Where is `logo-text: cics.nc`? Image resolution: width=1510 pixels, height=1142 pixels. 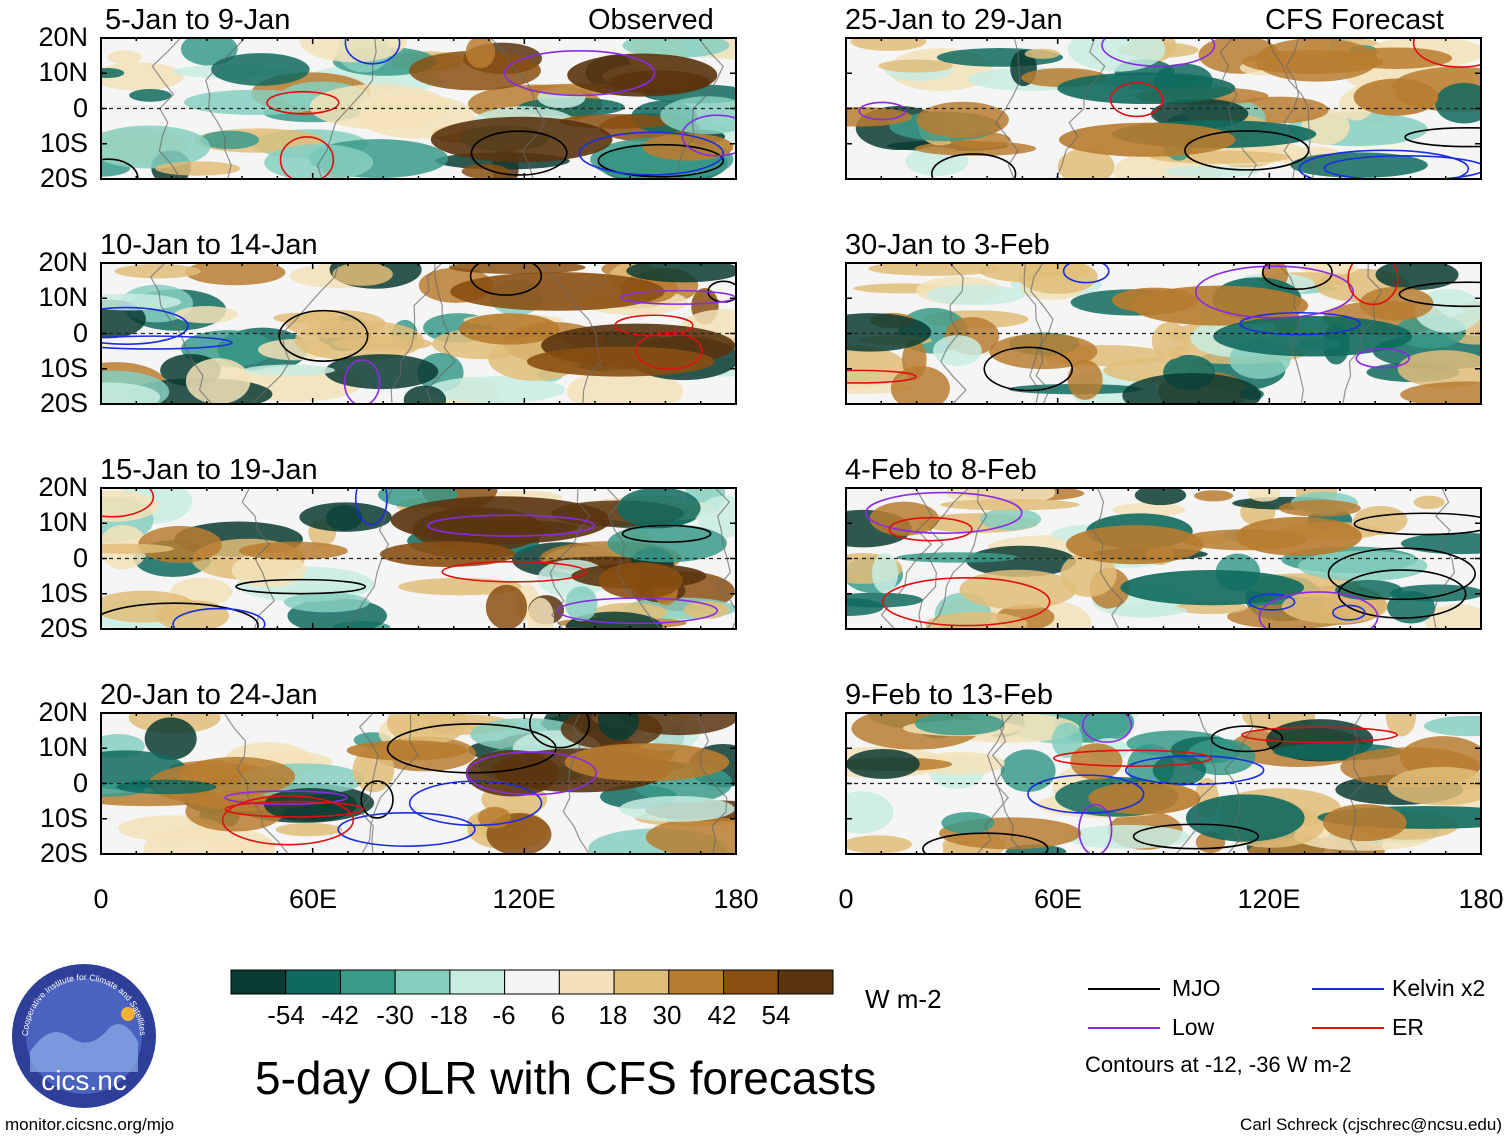 logo-text: cics.nc is located at coordinates (84, 1080).